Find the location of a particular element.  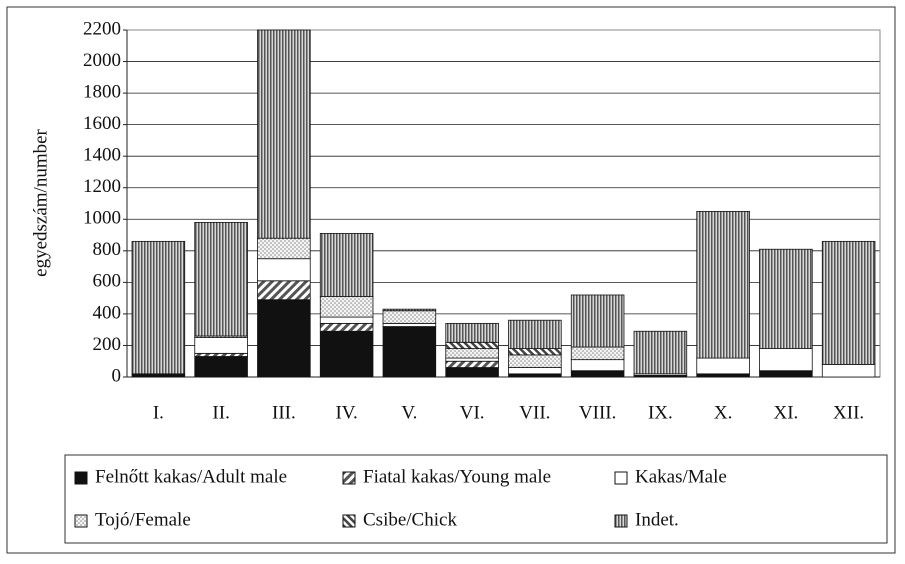

x-tick-label: II. is located at coordinates (220, 412).